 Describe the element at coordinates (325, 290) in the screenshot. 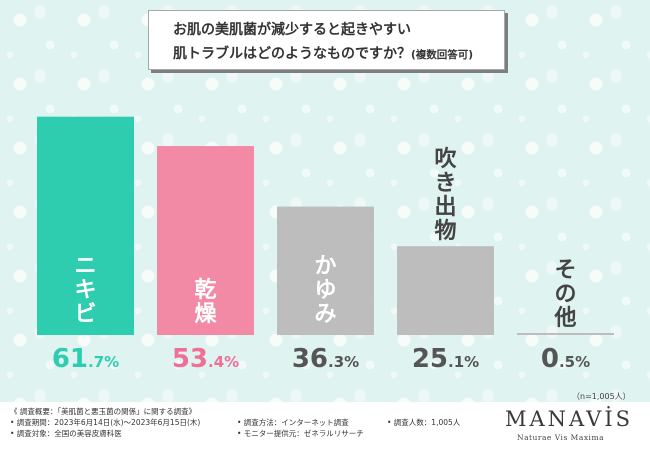

I see `bar-label-3: かゆみ` at that location.